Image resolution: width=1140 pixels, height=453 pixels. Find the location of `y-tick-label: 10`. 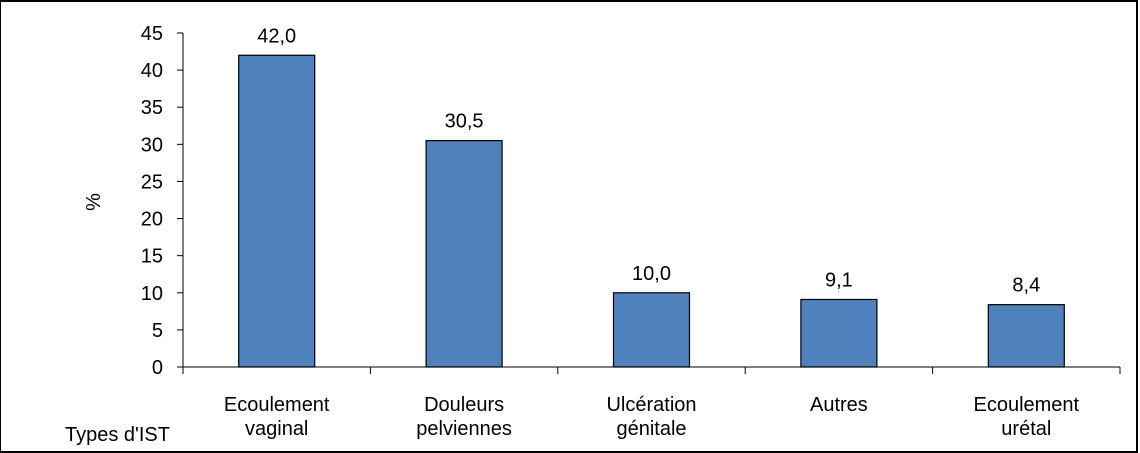

y-tick-label: 10 is located at coordinates (152, 294).